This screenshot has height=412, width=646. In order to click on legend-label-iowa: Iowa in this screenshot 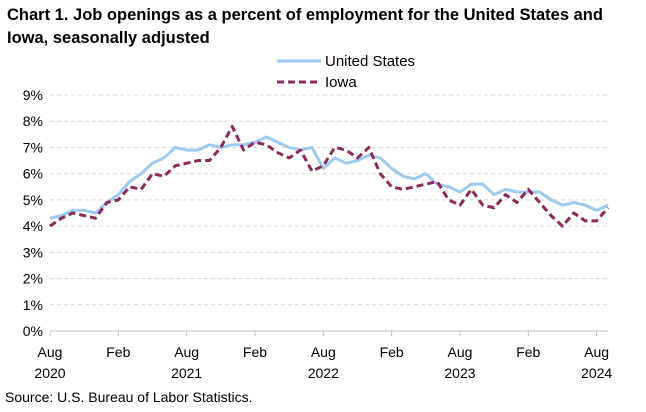, I will do `click(341, 82)`.